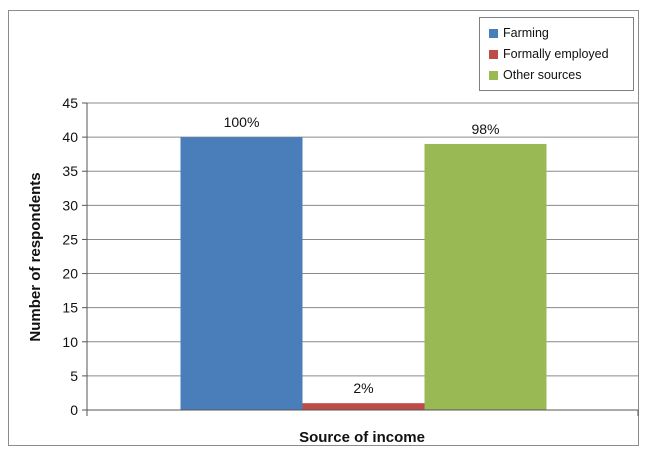 The height and width of the screenshot is (452, 649). What do you see at coordinates (70, 137) in the screenshot?
I see `y-tick-label-40: 40` at bounding box center [70, 137].